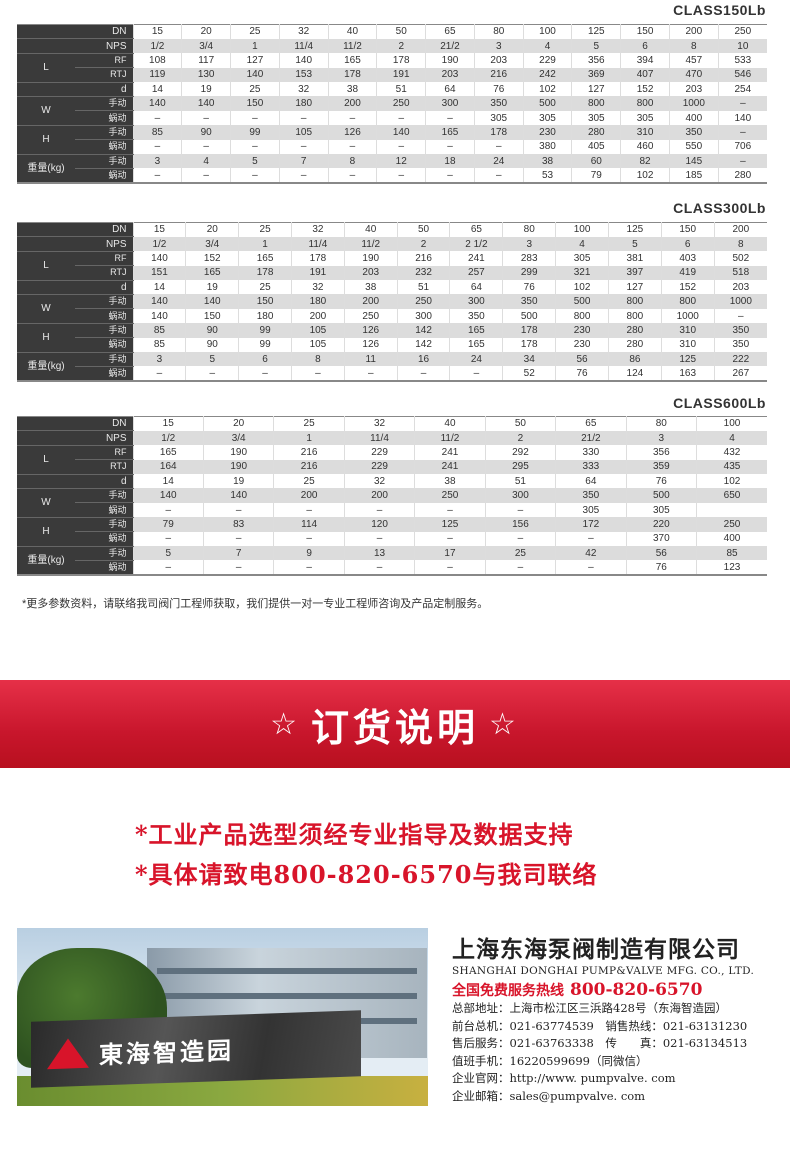 Image resolution: width=790 pixels, height=1175 pixels. Describe the element at coordinates (520, 423) in the screenshot. I see `table-cell: 50` at that location.